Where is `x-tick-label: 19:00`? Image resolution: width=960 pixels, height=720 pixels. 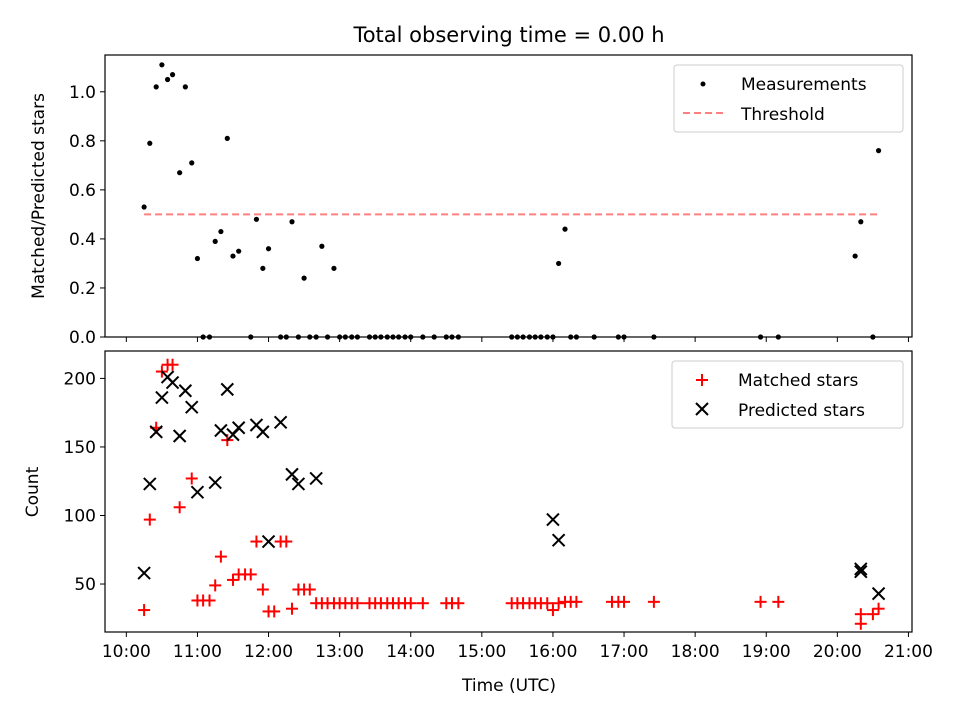
x-tick-label: 19:00 is located at coordinates (766, 652).